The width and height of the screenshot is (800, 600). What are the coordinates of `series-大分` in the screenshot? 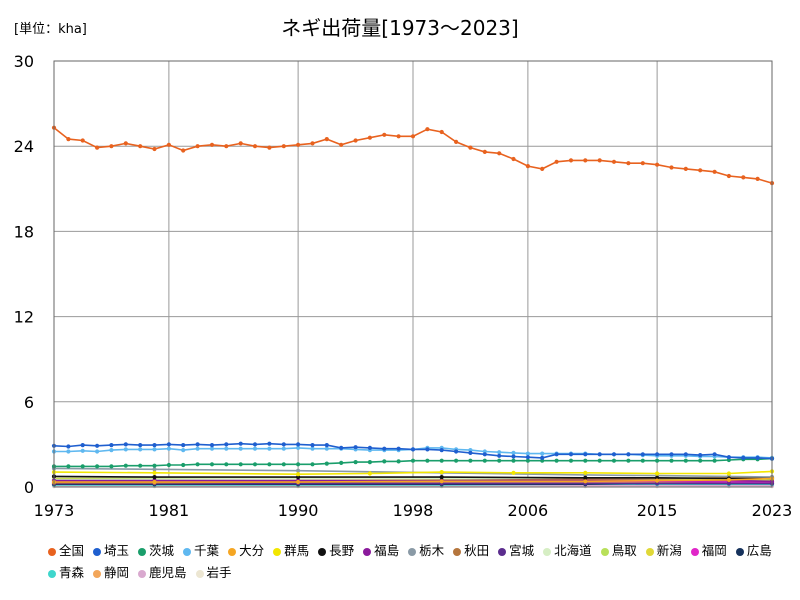 It's located at (413, 480).